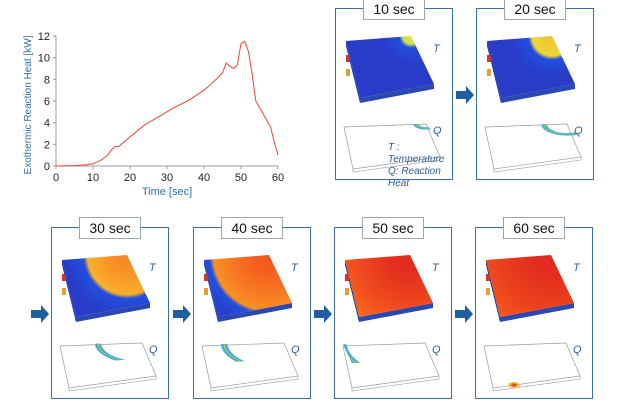 Image resolution: width=640 pixels, height=411 pixels. I want to click on time-label: 40 sec, so click(252, 228).